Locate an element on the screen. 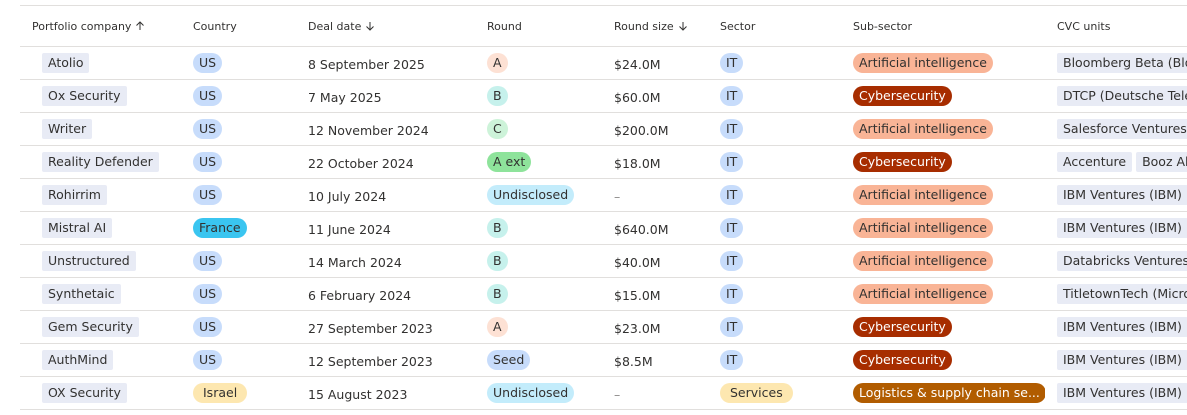 Image resolution: width=1187 pixels, height=415 pixels. table-cell: 6 February 2024 is located at coordinates (385, 294).